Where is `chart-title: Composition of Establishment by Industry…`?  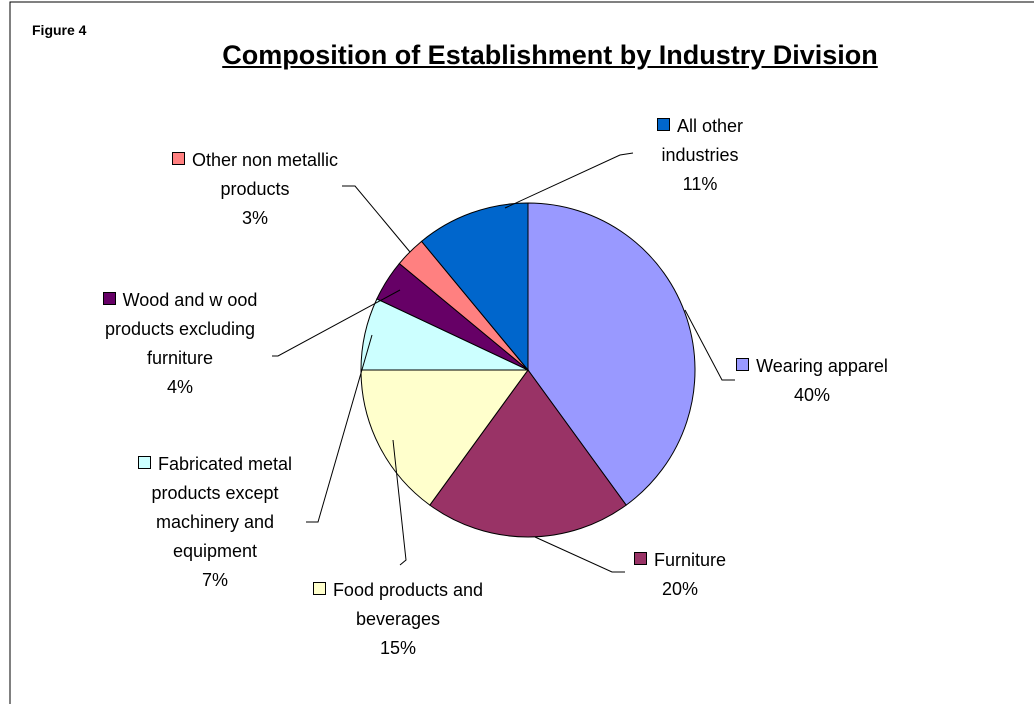 chart-title: Composition of Establishment by Industry… is located at coordinates (550, 55).